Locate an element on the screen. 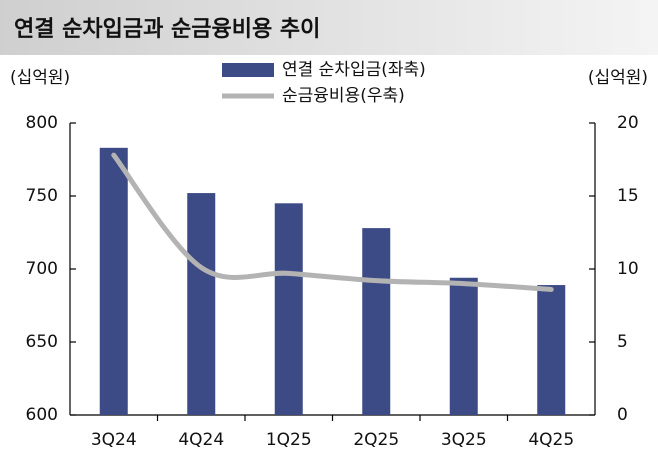 The height and width of the screenshot is (463, 658). y-tick-label: 750 is located at coordinates (42, 196).